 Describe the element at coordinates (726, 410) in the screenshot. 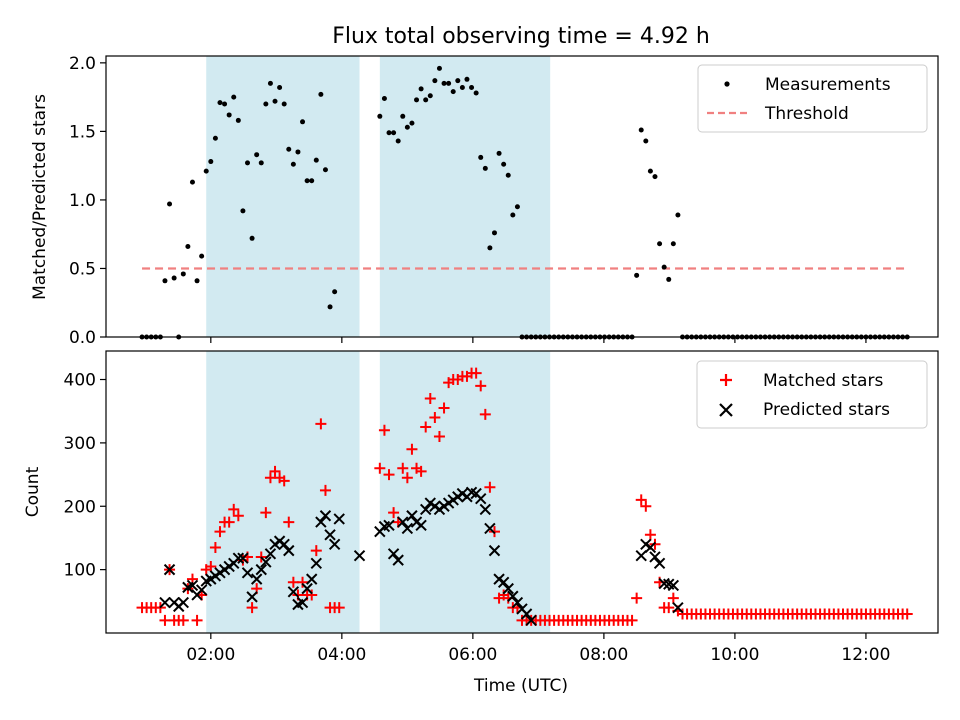

I see `legend-marker-predicted` at that location.